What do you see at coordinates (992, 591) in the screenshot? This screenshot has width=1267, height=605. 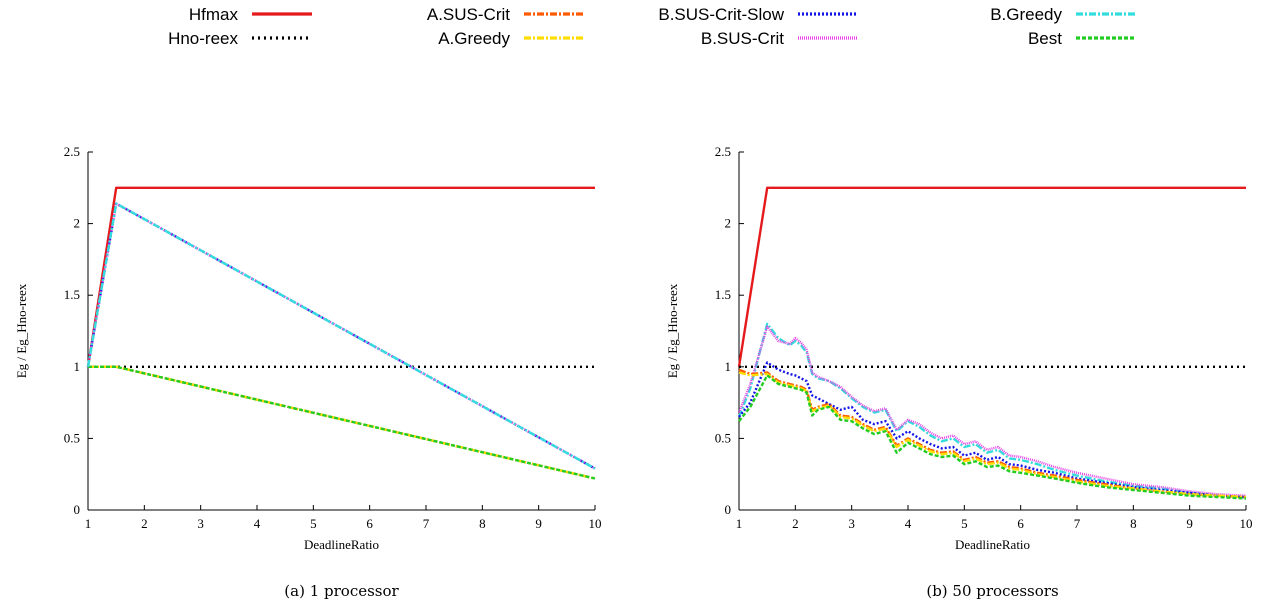 I see `panel-caption: (b) 50 processors` at bounding box center [992, 591].